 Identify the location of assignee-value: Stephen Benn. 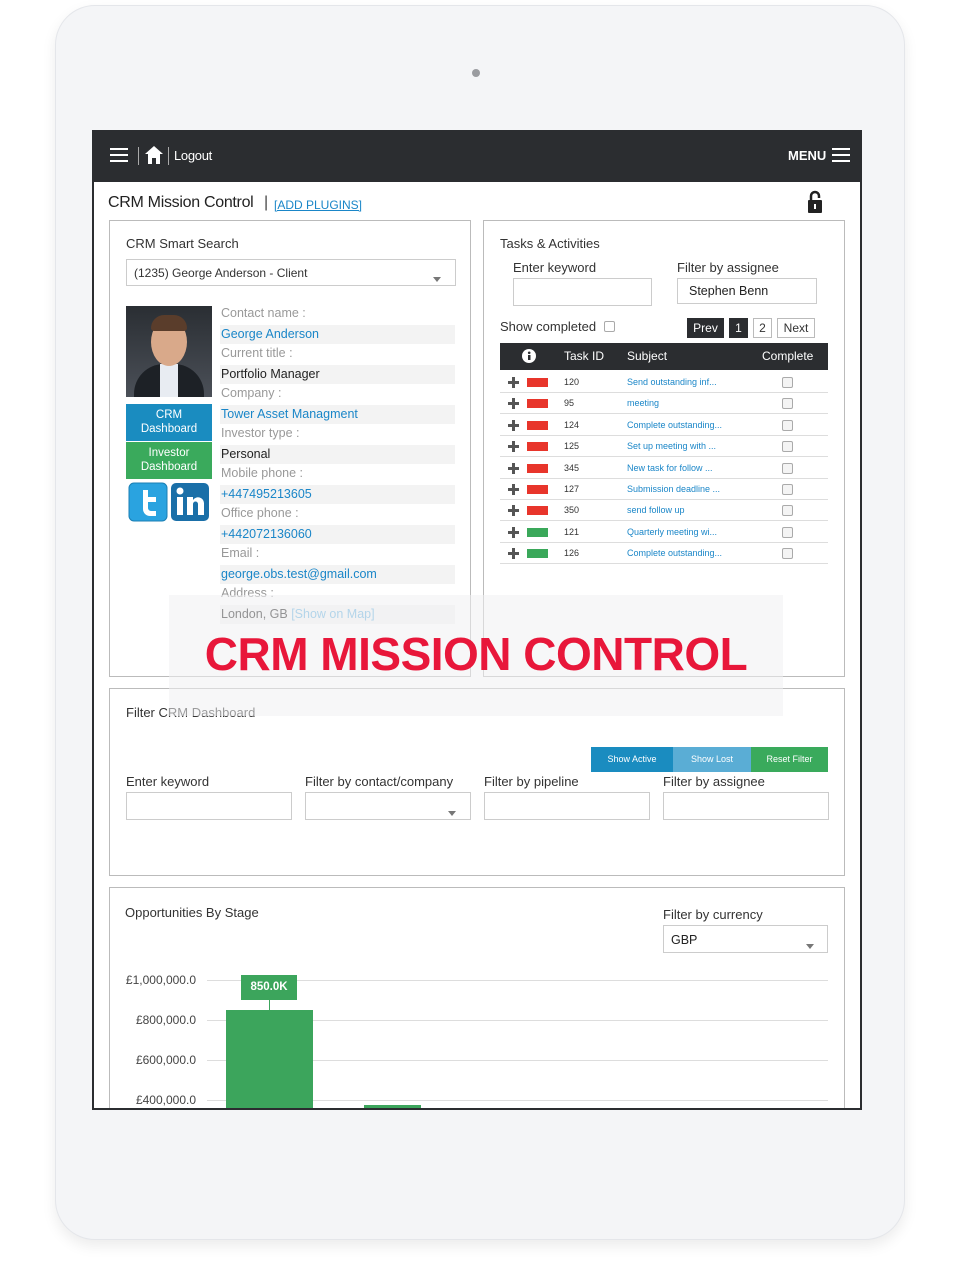
(729, 291).